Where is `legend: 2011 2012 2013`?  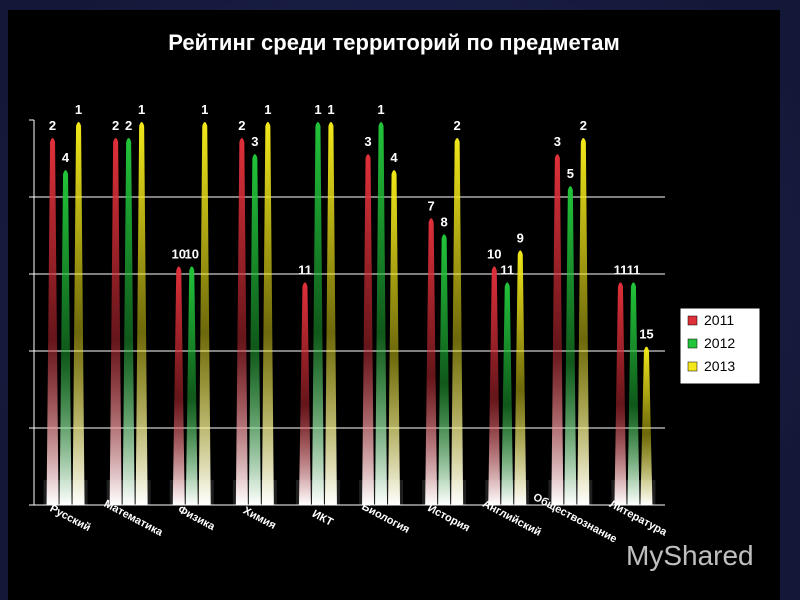 legend: 2011 2012 2013 is located at coordinates (720, 346).